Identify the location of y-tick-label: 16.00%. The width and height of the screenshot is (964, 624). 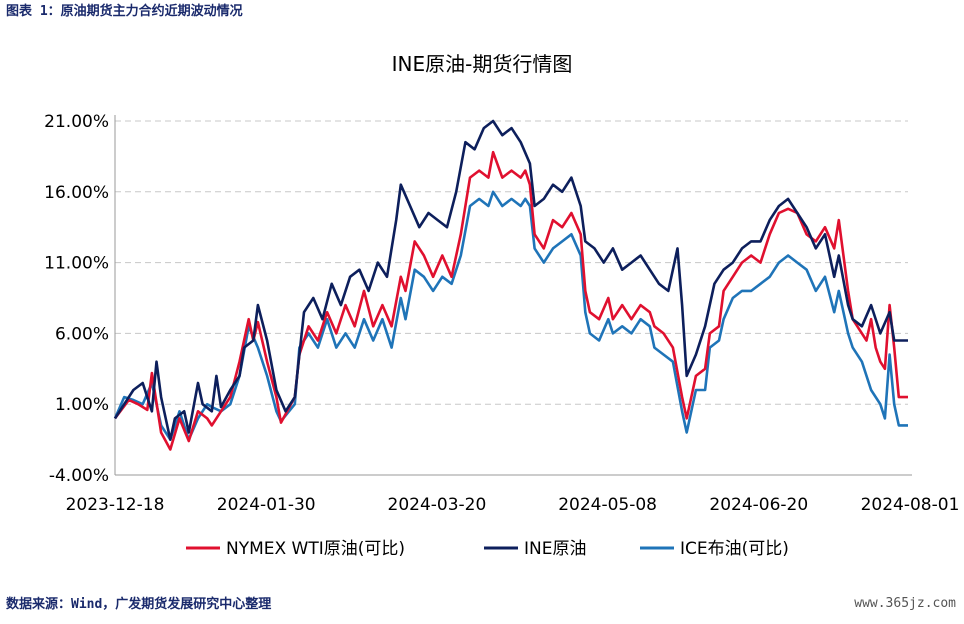
(76, 193).